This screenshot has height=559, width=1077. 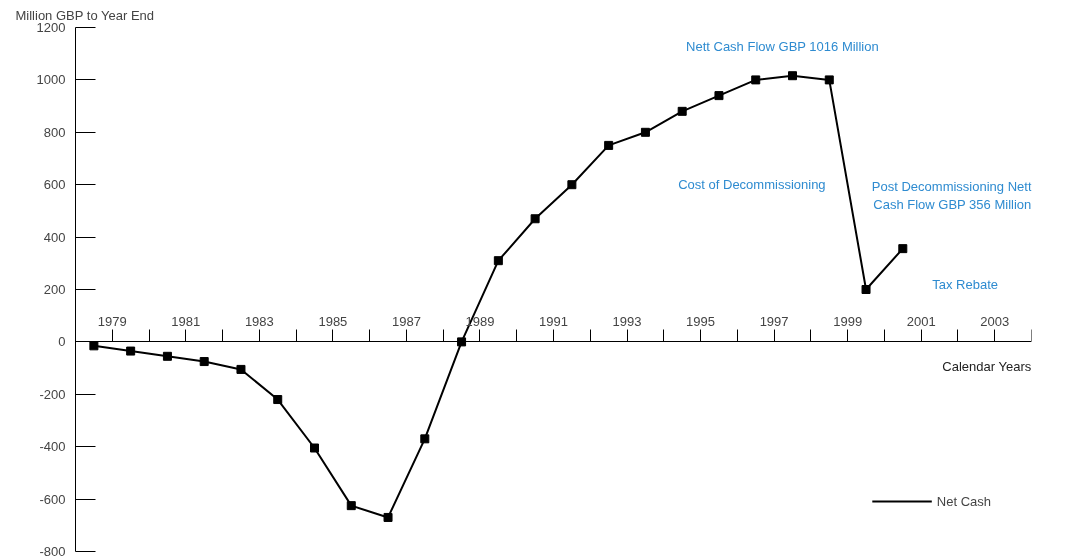 What do you see at coordinates (52, 499) in the screenshot?
I see `y-tick-label: -600` at bounding box center [52, 499].